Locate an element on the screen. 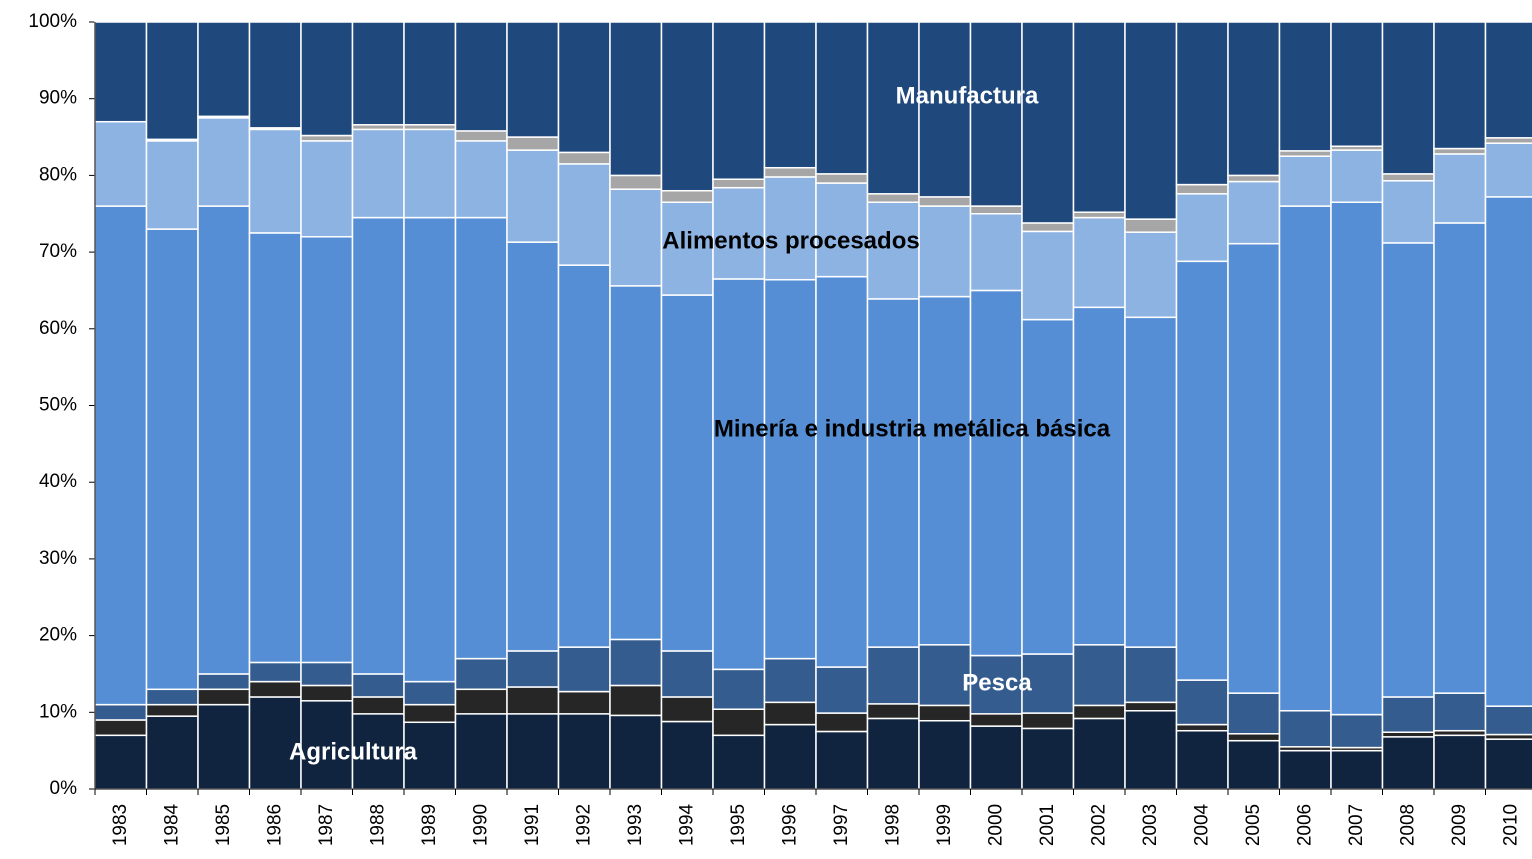 The width and height of the screenshot is (1532, 859). x-tick-label: 2000 is located at coordinates (995, 825).